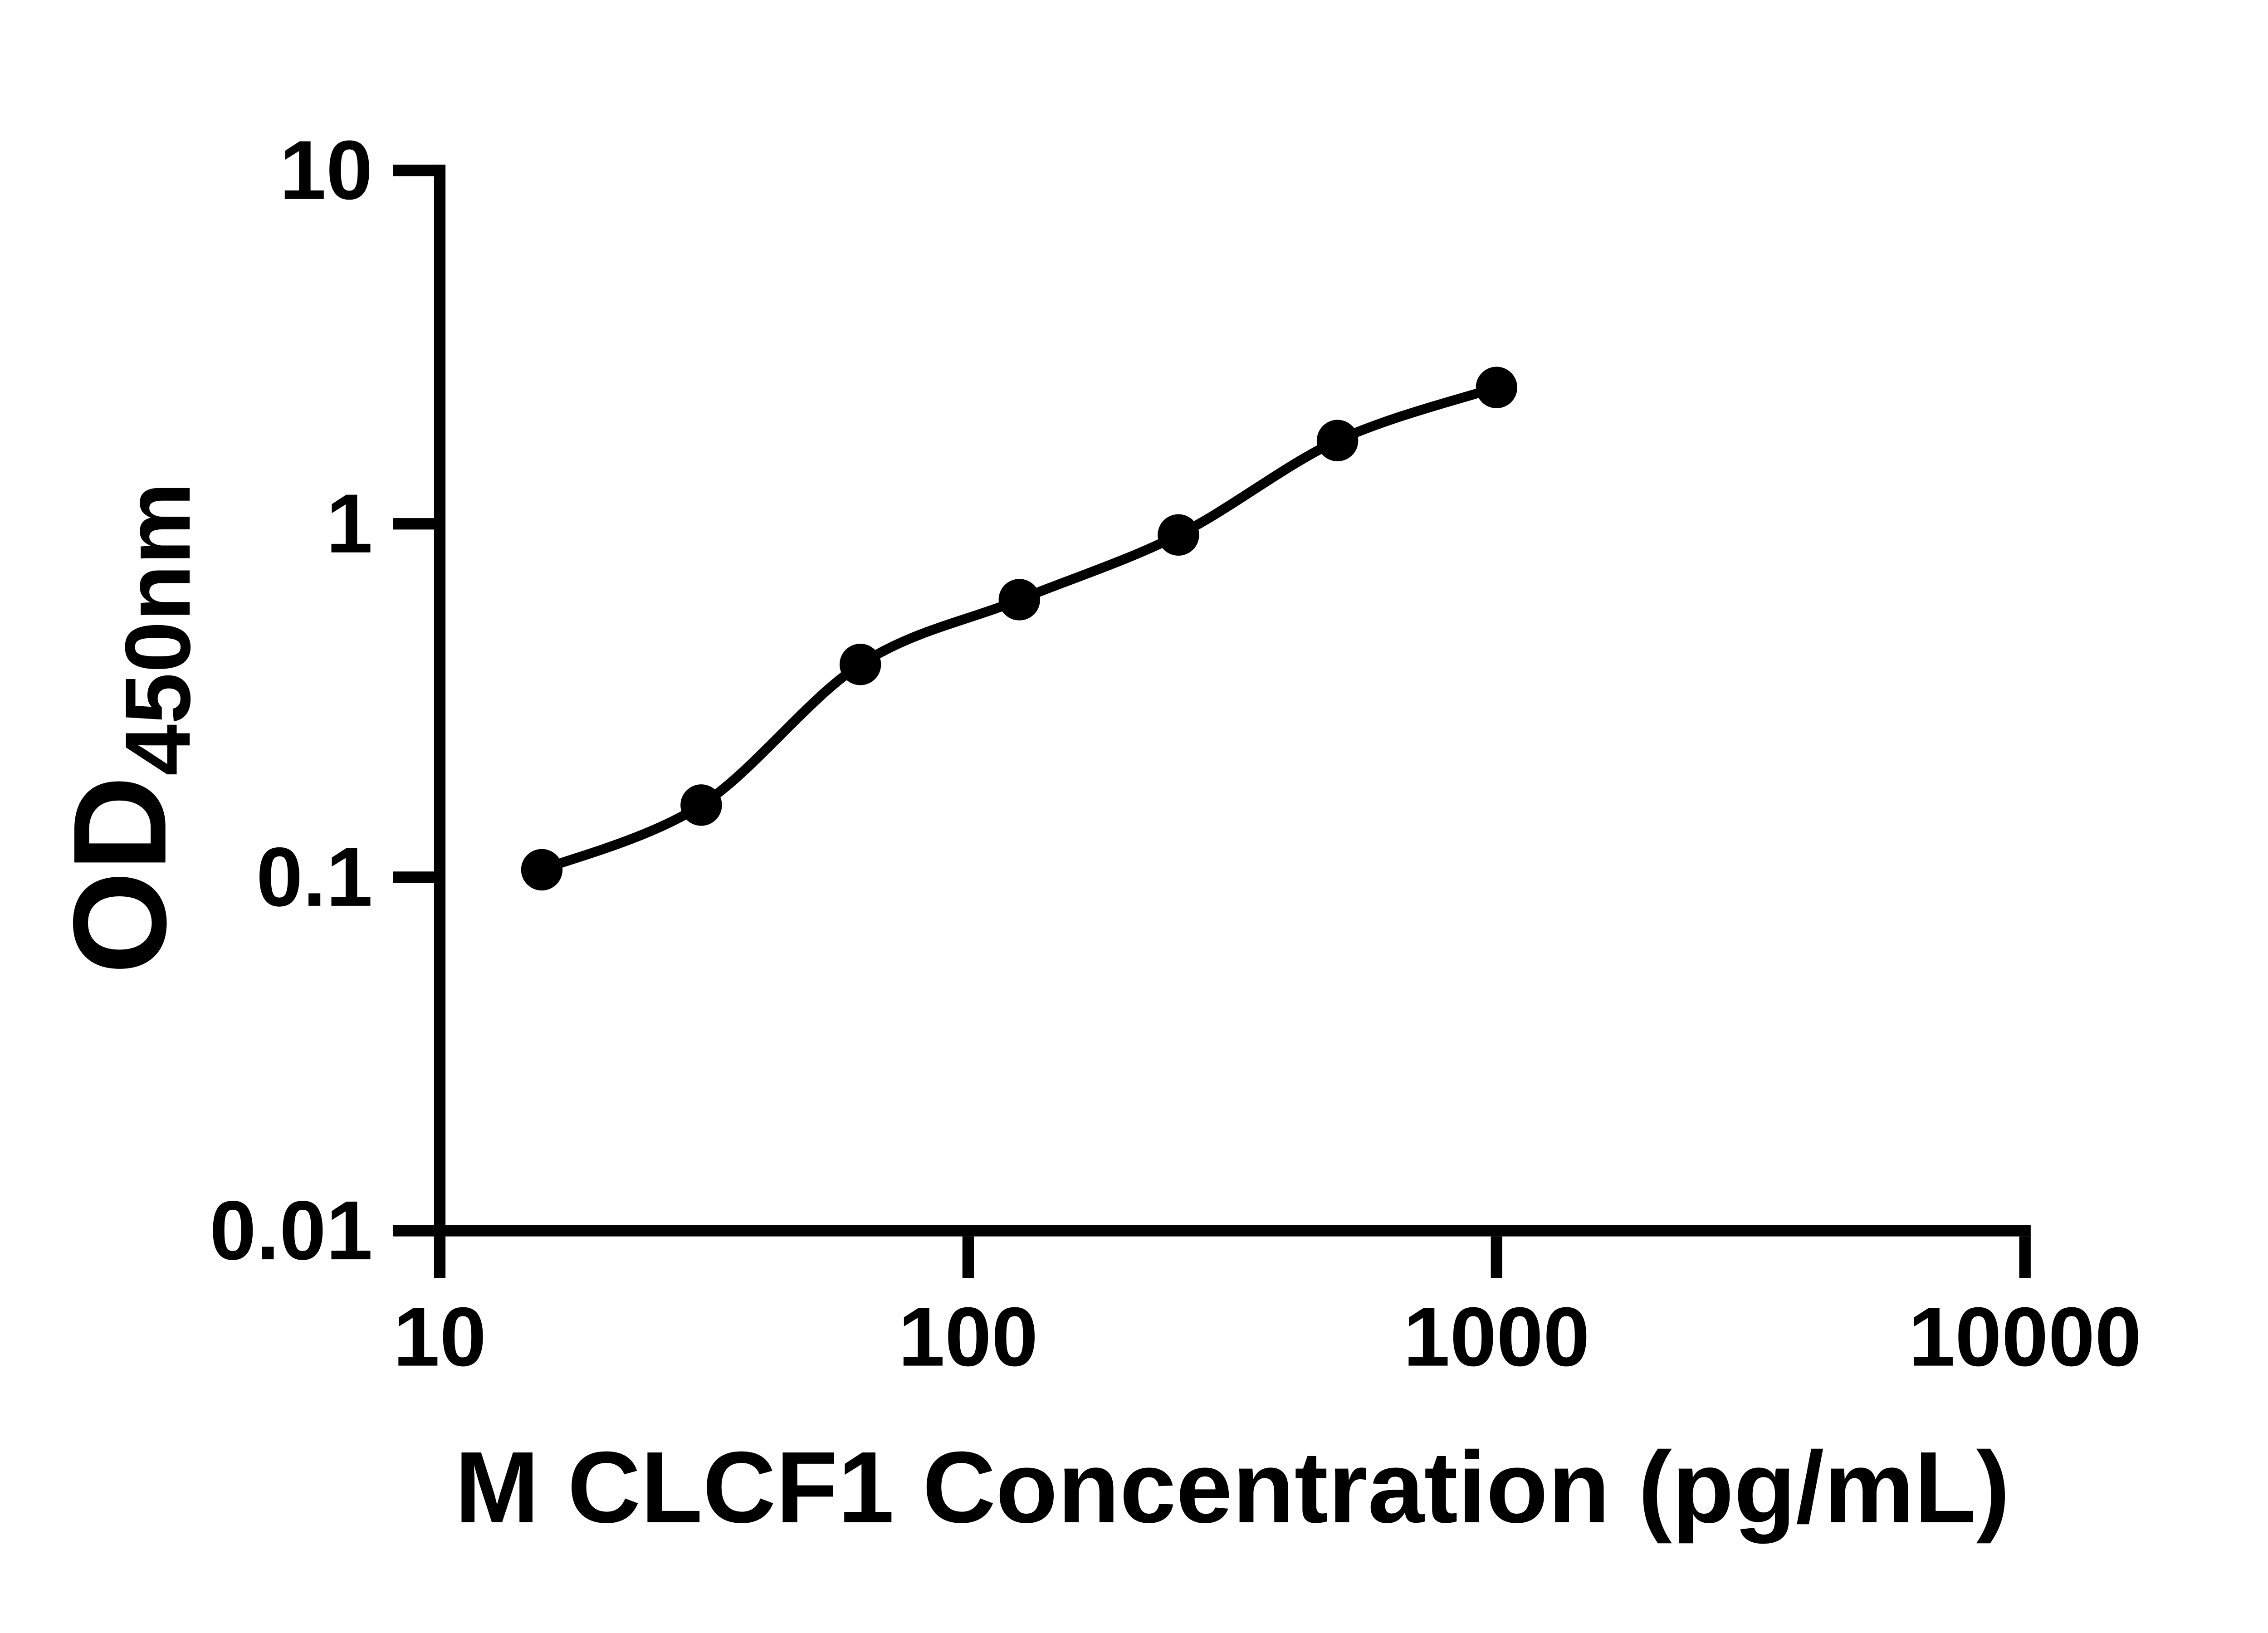  What do you see at coordinates (1267, 1337) in the screenshot?
I see `x-axis-tick-labels: 10 100 1000 10000` at bounding box center [1267, 1337].